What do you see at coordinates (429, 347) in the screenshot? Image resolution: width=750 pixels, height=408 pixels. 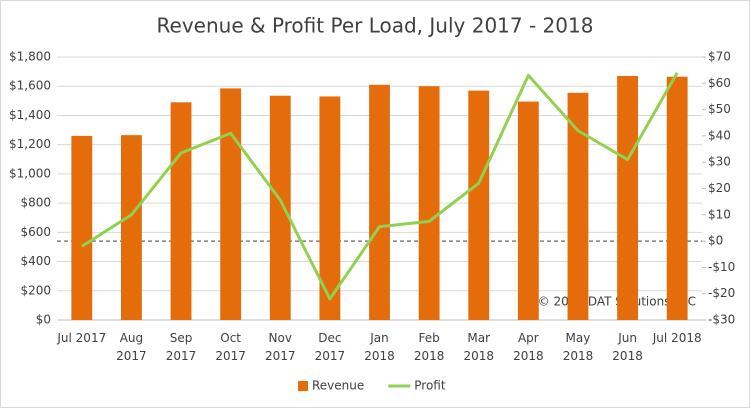 I see `x-tick-label: Feb 2018` at bounding box center [429, 347].